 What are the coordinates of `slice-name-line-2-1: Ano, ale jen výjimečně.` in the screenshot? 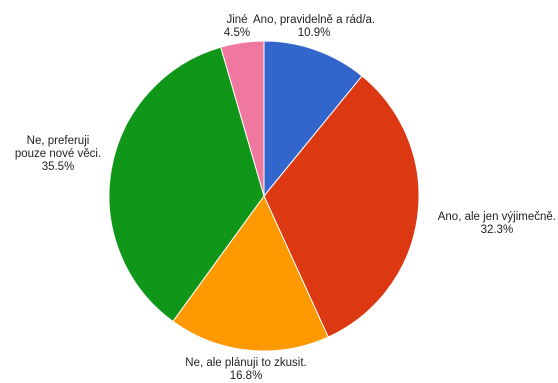 It's located at (497, 217).